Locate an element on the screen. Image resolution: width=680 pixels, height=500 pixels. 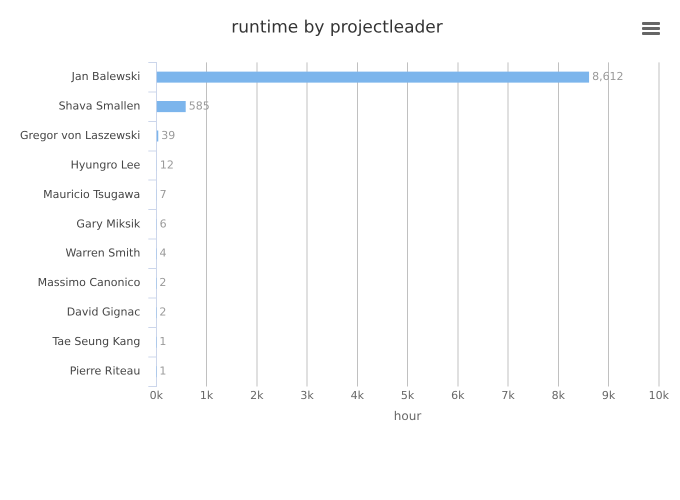
y-tick-label: Hyungro Lee is located at coordinates (105, 165).